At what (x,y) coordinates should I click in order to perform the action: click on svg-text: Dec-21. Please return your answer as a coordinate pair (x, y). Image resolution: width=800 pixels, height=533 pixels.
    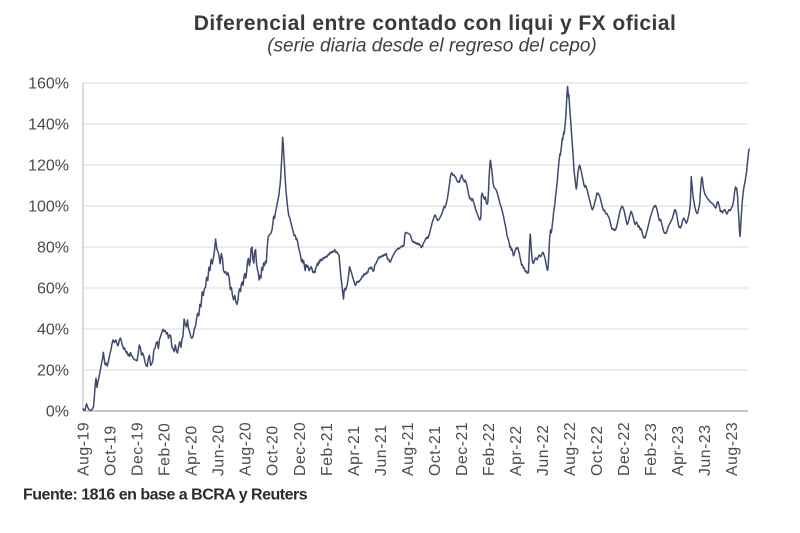
    Looking at the image, I should click on (462, 449).